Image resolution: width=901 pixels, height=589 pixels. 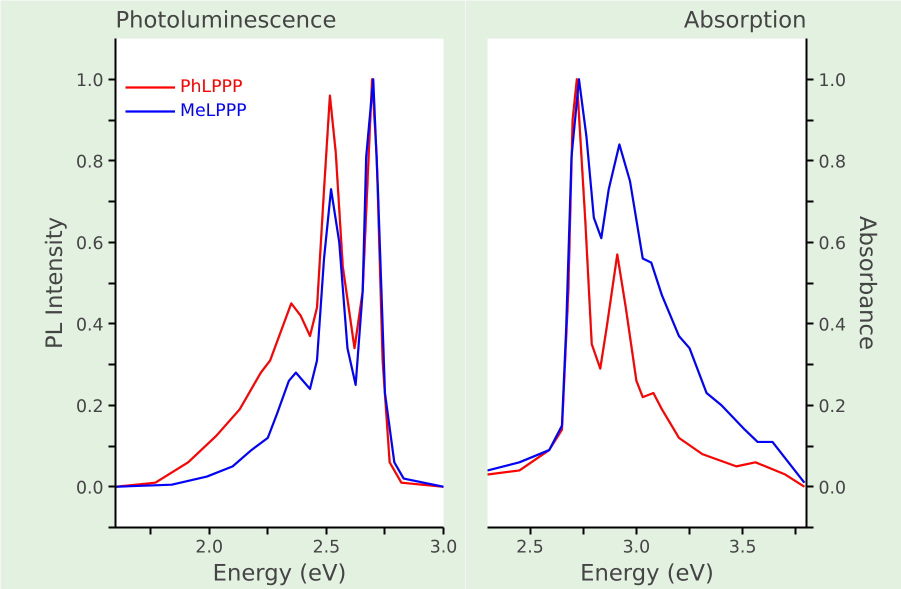 What do you see at coordinates (213, 111) in the screenshot?
I see `legend-label: MeLPPP` at bounding box center [213, 111].